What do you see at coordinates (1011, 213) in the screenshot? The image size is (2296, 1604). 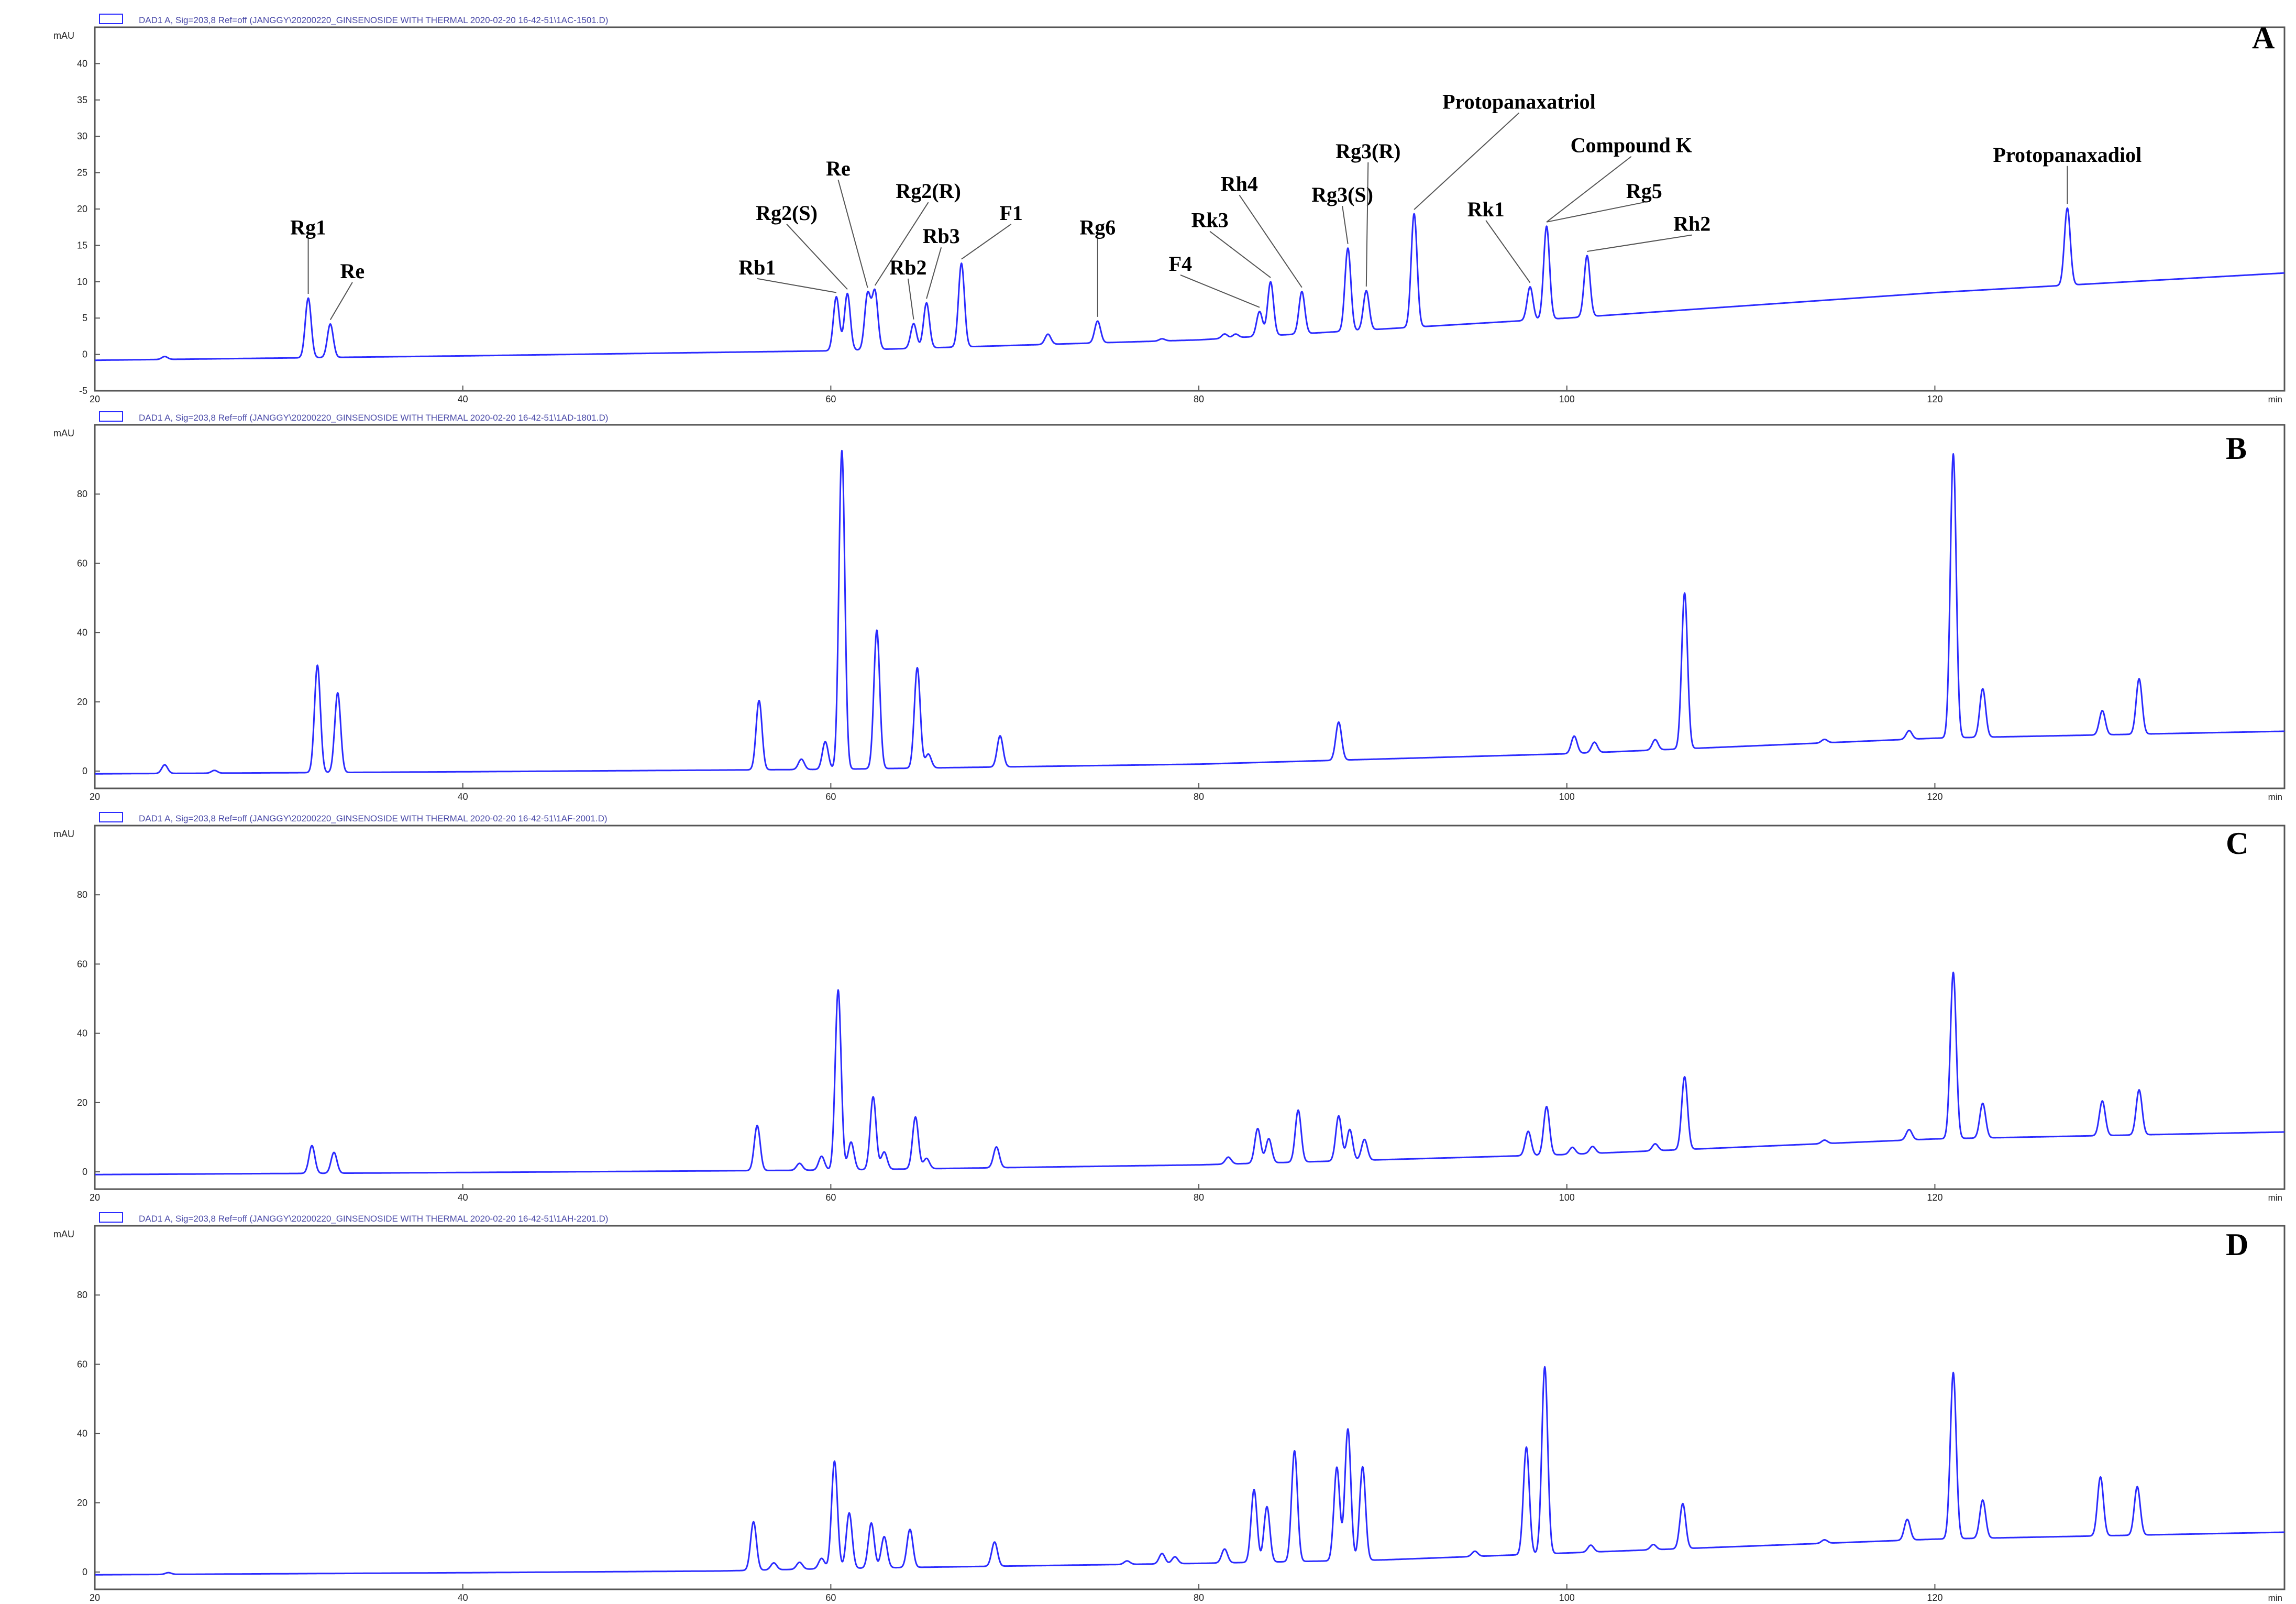 I see `peak-label: F1` at bounding box center [1011, 213].